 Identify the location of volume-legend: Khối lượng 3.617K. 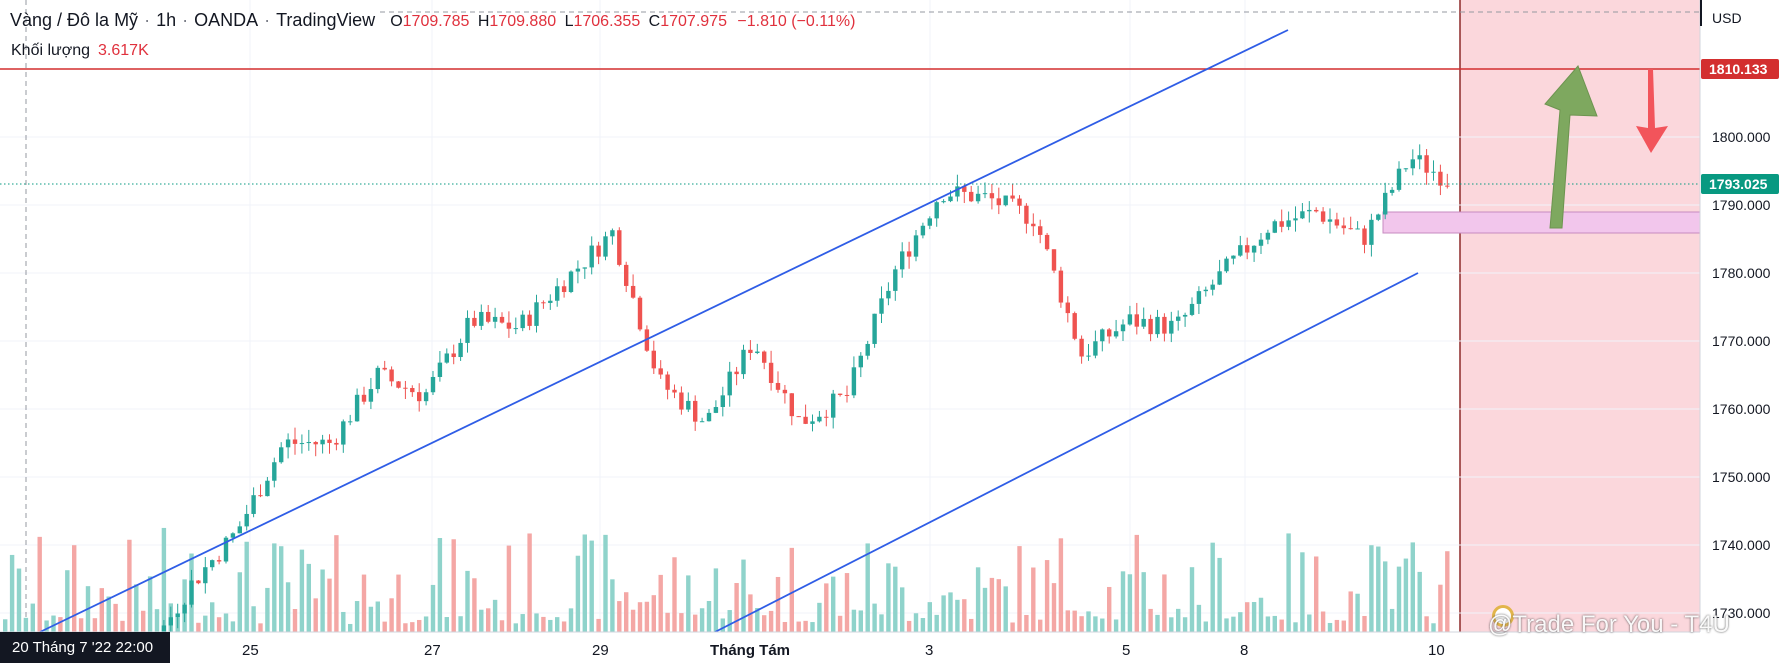
(80, 51).